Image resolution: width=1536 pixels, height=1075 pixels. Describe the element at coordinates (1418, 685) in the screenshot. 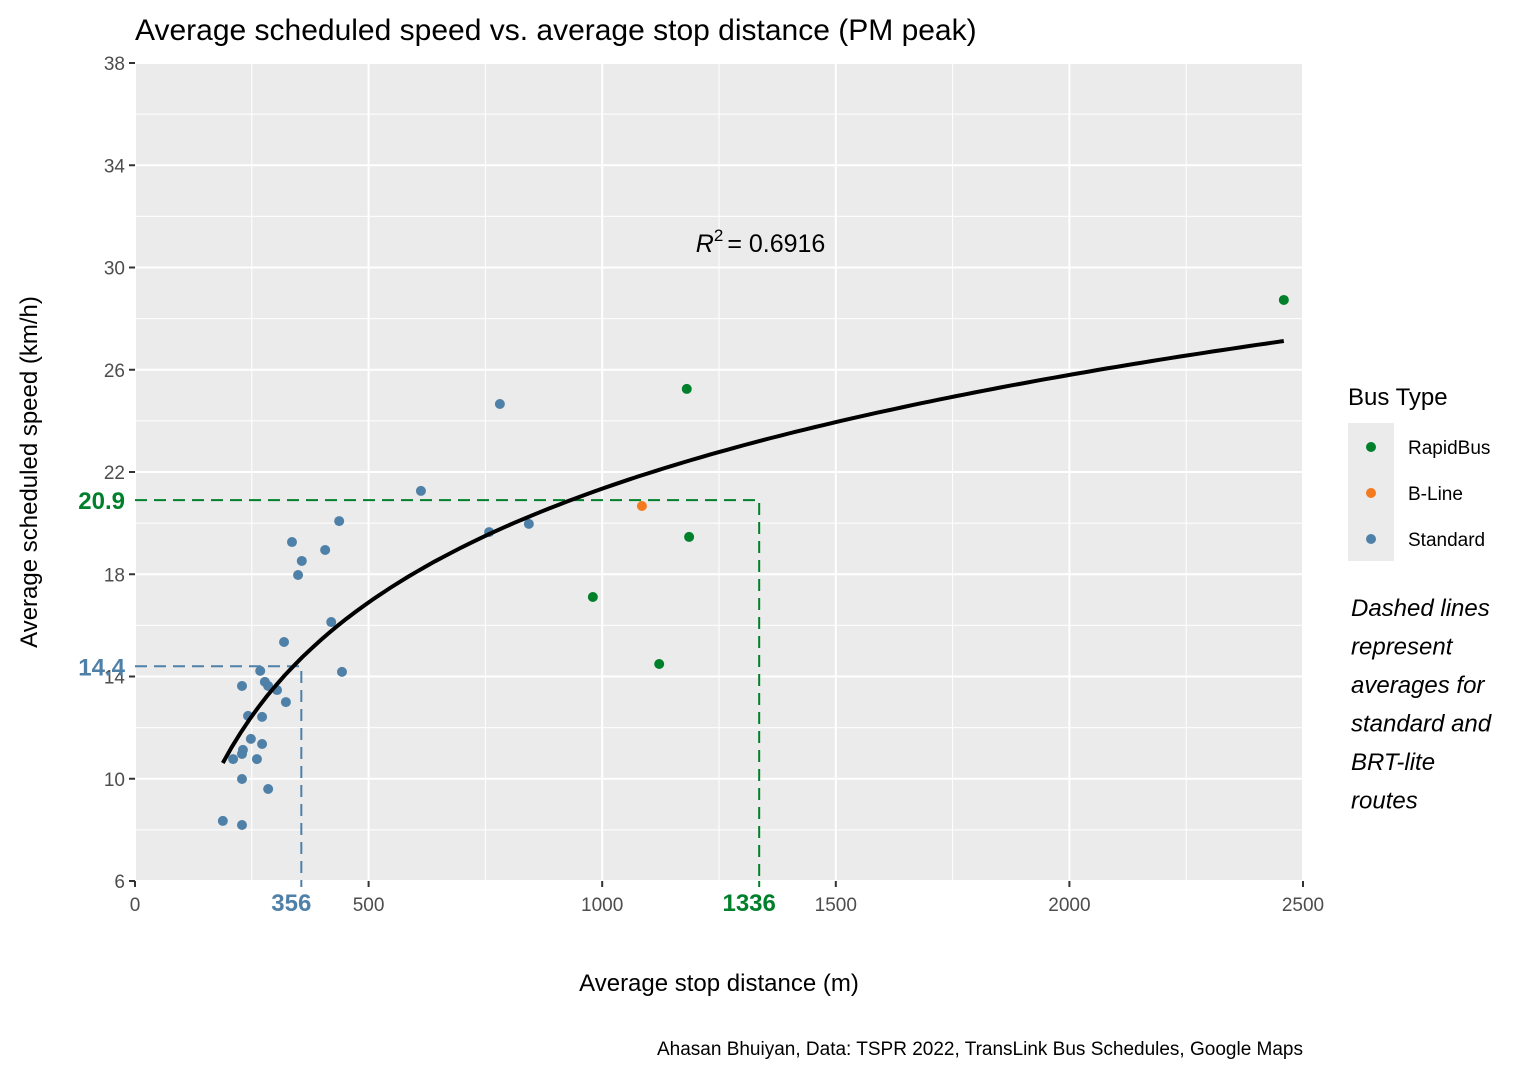

I see `note-line: averages for` at that location.